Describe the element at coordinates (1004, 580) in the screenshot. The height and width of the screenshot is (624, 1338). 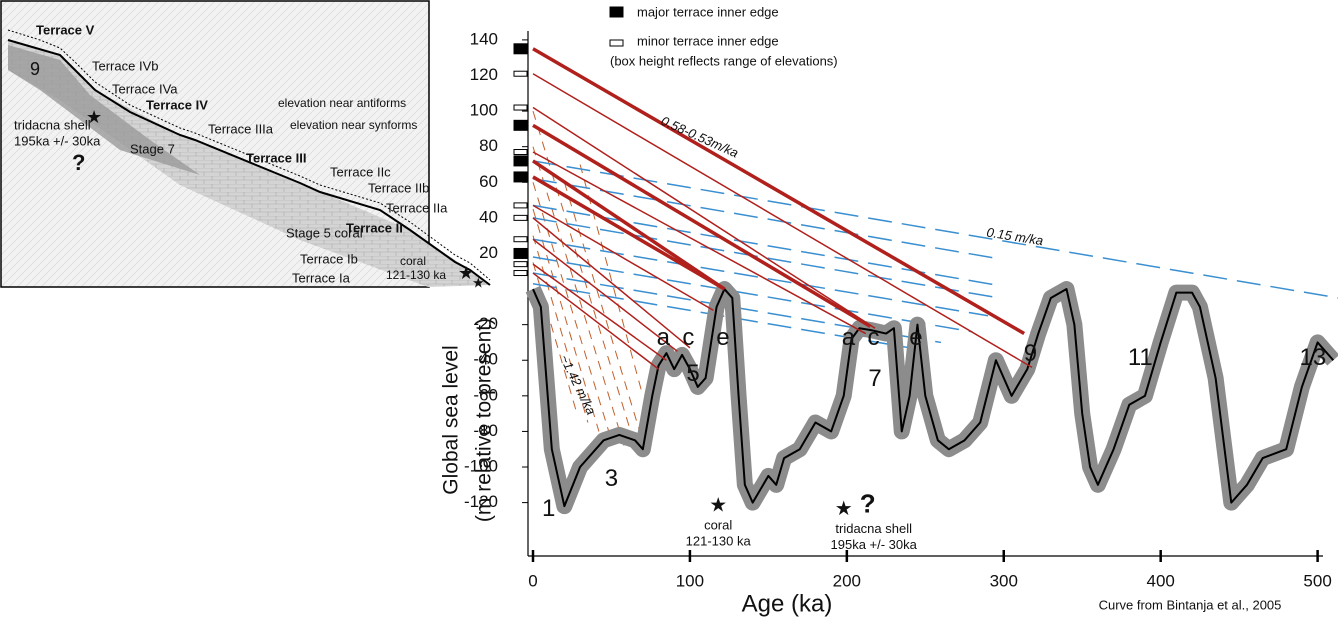
I see `x-tick-label: 300` at that location.